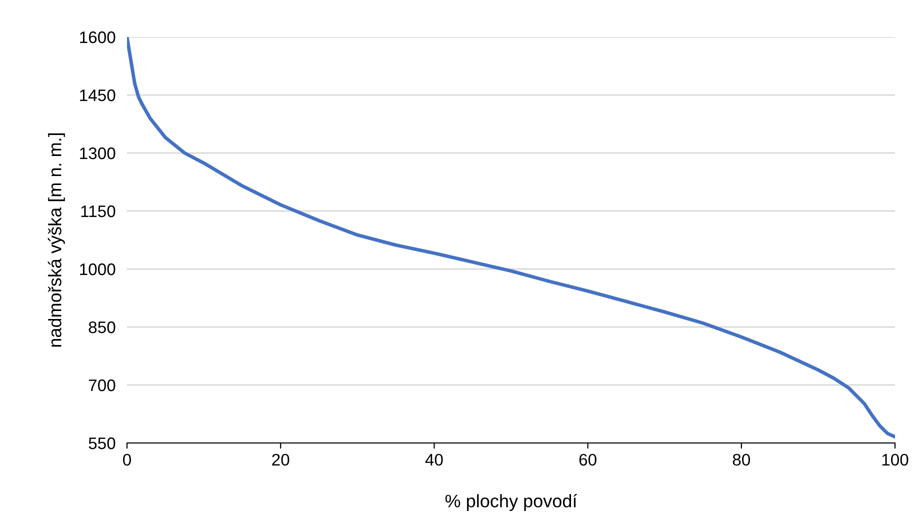 This screenshot has height=530, width=915. I want to click on y-tick-label: 1300, so click(98, 153).